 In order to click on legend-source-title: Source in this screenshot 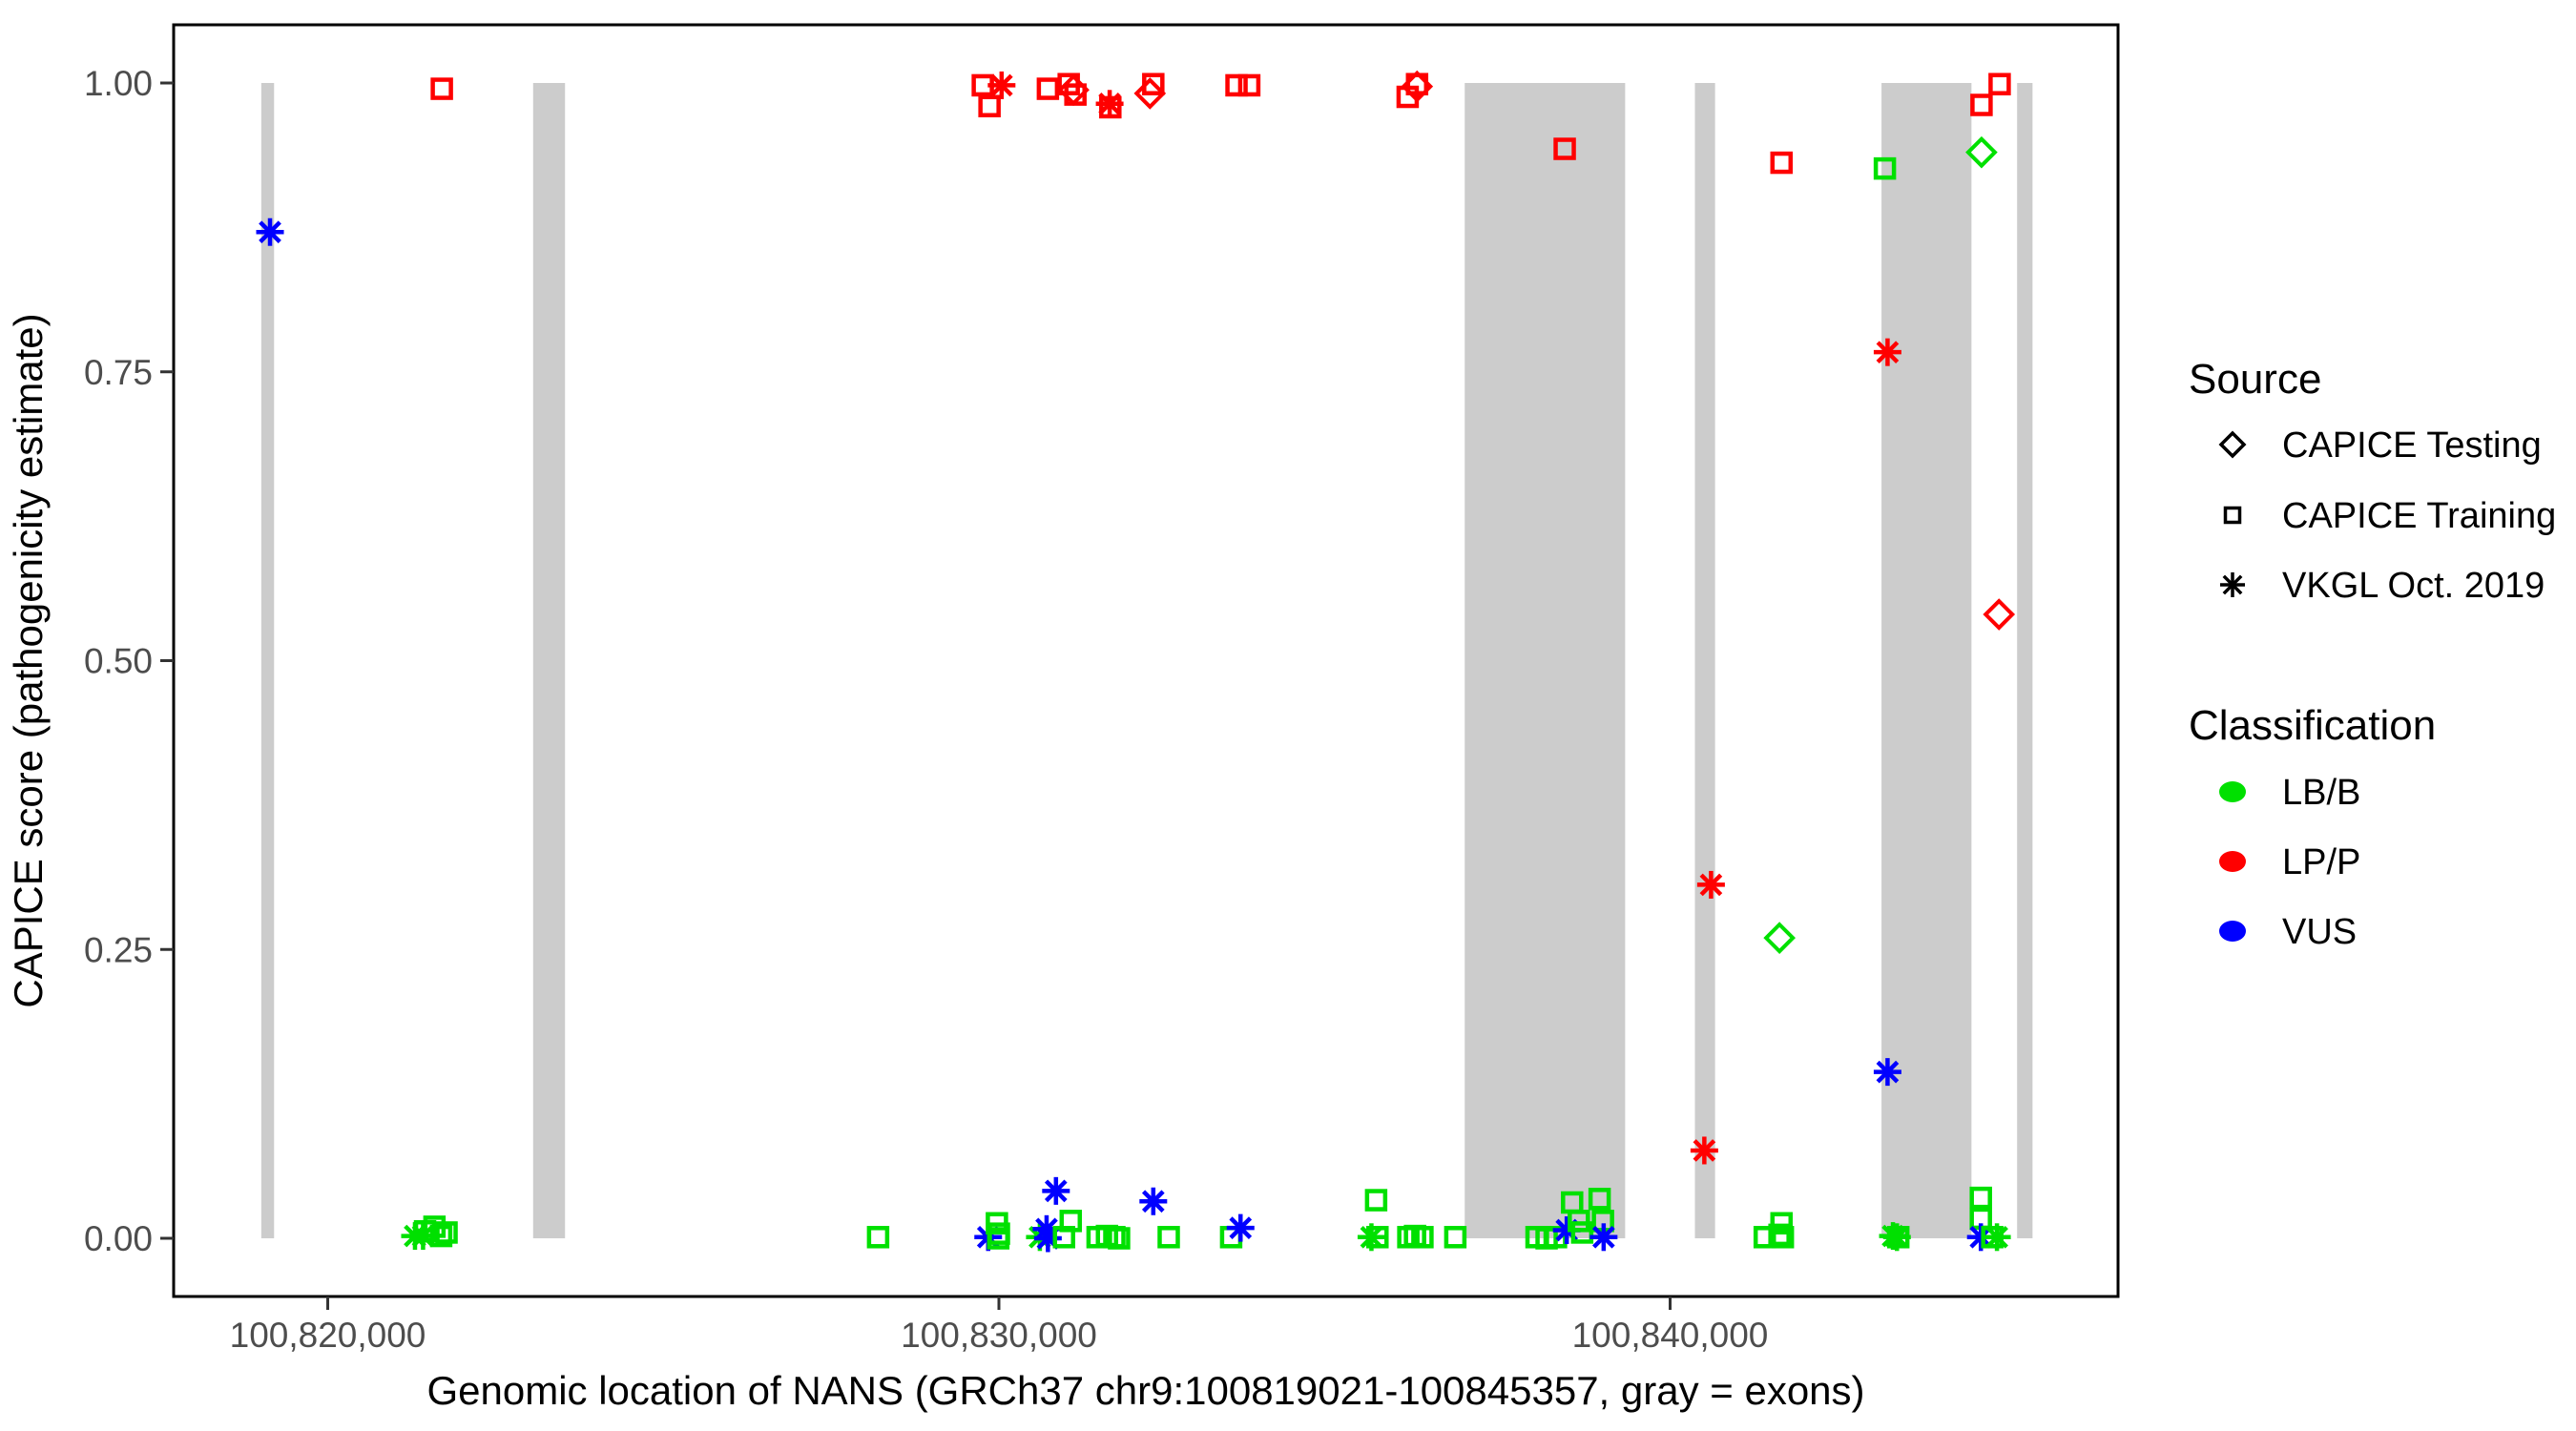, I will do `click(2255, 379)`.